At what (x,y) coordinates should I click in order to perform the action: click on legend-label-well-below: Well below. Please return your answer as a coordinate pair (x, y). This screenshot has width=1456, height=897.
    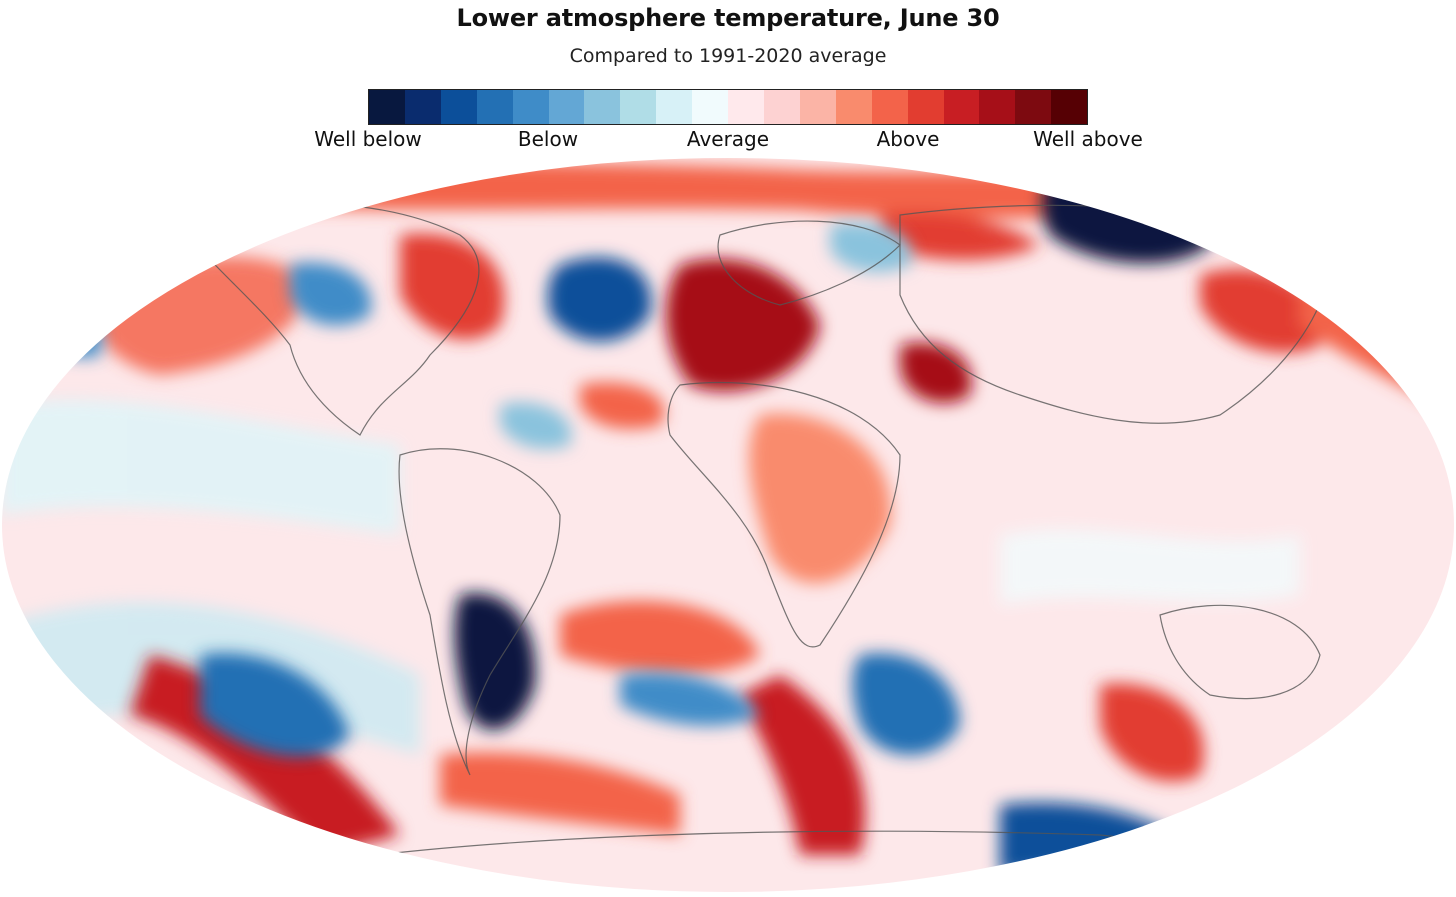
    Looking at the image, I should click on (368, 139).